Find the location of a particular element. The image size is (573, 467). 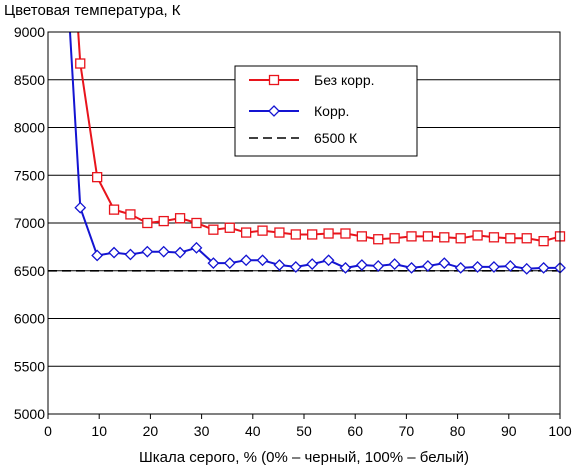

x-tick-label: 90 is located at coordinates (509, 431).